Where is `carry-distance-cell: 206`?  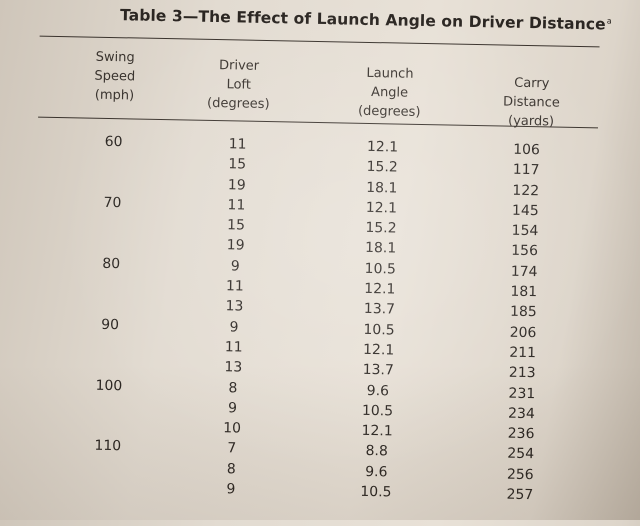 carry-distance-cell: 206 is located at coordinates (523, 332).